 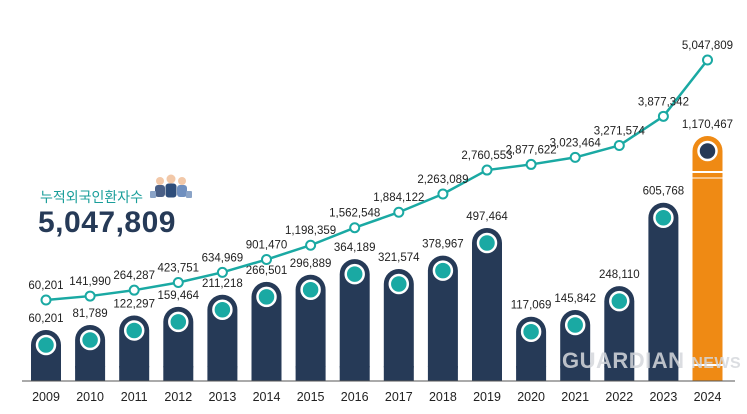 I want to click on watermark-text: GUARDIAN, so click(x=623, y=360).